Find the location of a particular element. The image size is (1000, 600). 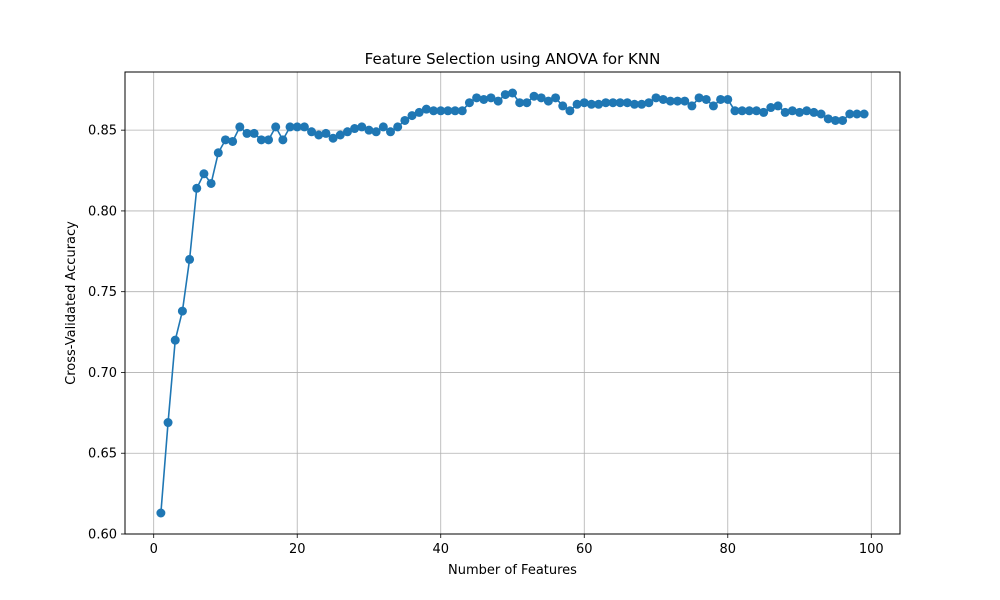

y-tick-label: 0.85 is located at coordinates (102, 131).